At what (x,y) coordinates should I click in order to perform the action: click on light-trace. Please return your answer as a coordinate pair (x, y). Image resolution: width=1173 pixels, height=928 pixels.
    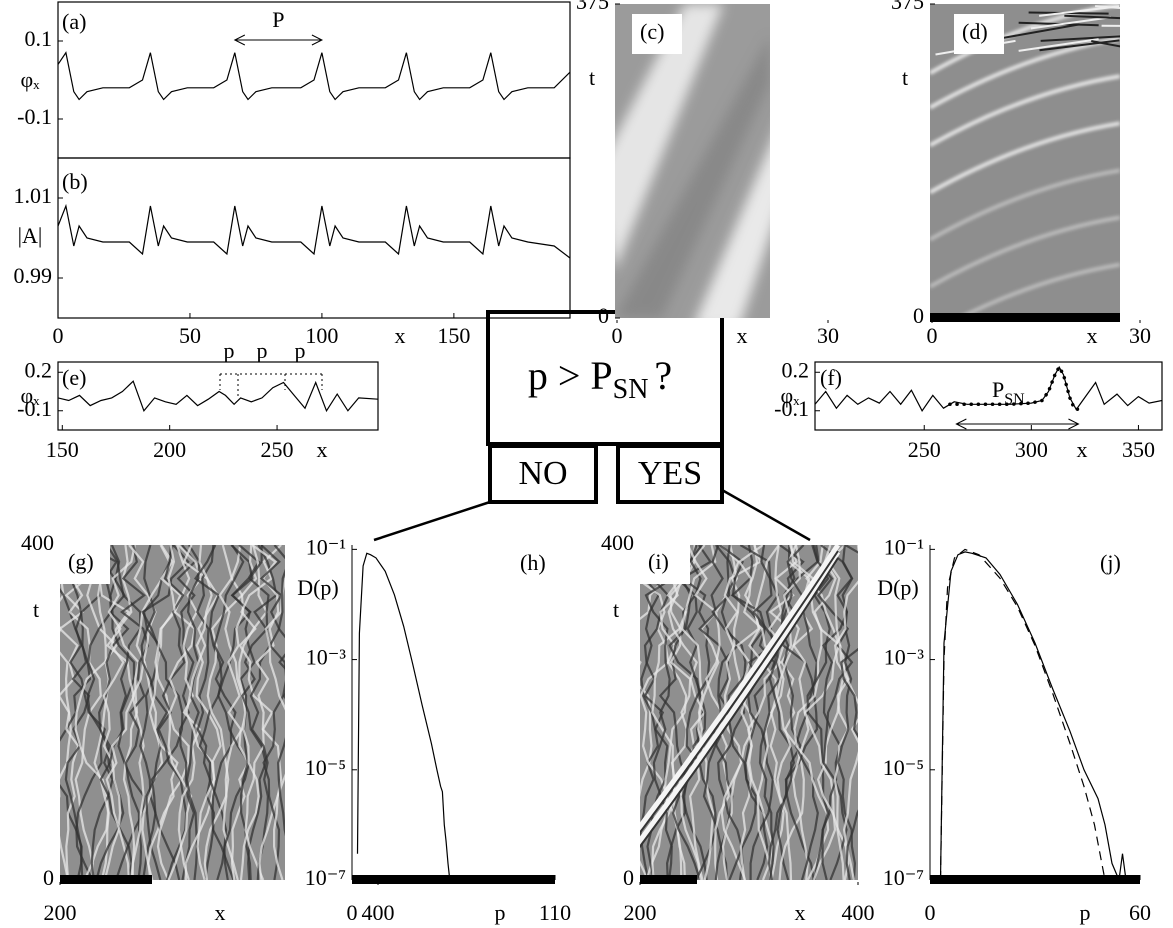
    Looking at the image, I should click on (1025, 252).